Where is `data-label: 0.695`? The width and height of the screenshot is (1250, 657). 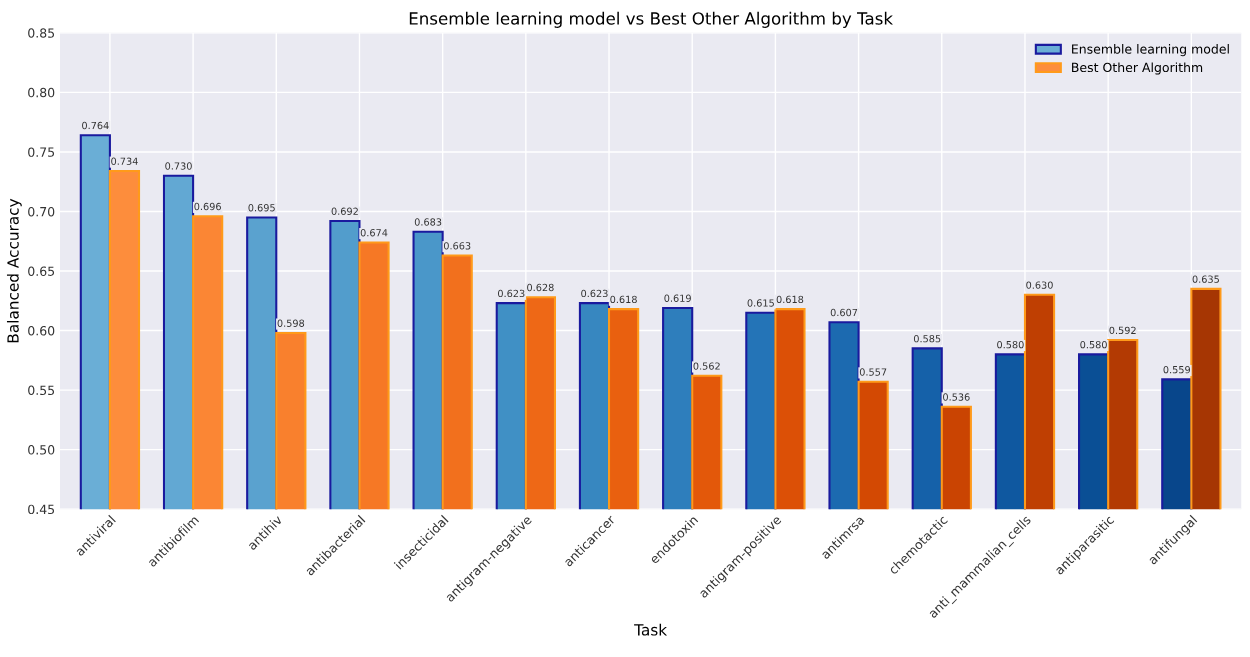 data-label: 0.695 is located at coordinates (261, 208).